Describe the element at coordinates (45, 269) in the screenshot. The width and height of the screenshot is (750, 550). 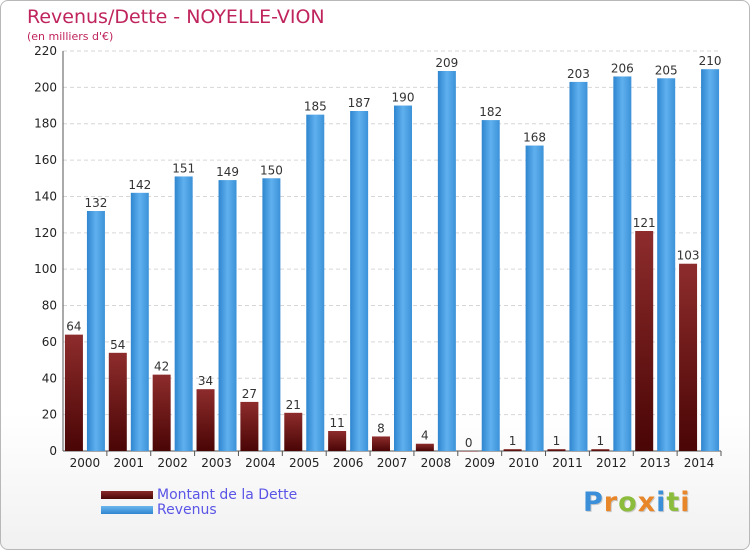
I see `y-tick-label: 100` at that location.